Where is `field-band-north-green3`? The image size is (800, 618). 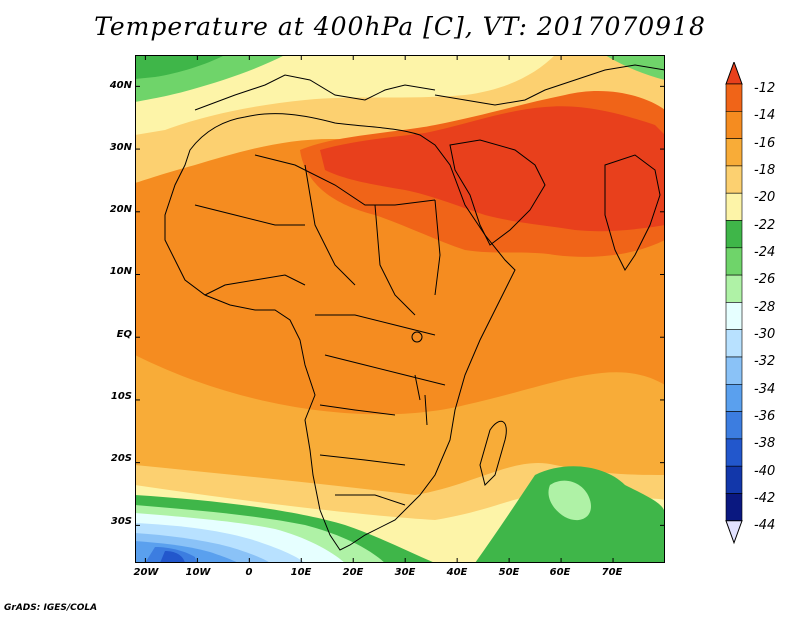
field-band-north-green3 is located at coordinates (635, 67).